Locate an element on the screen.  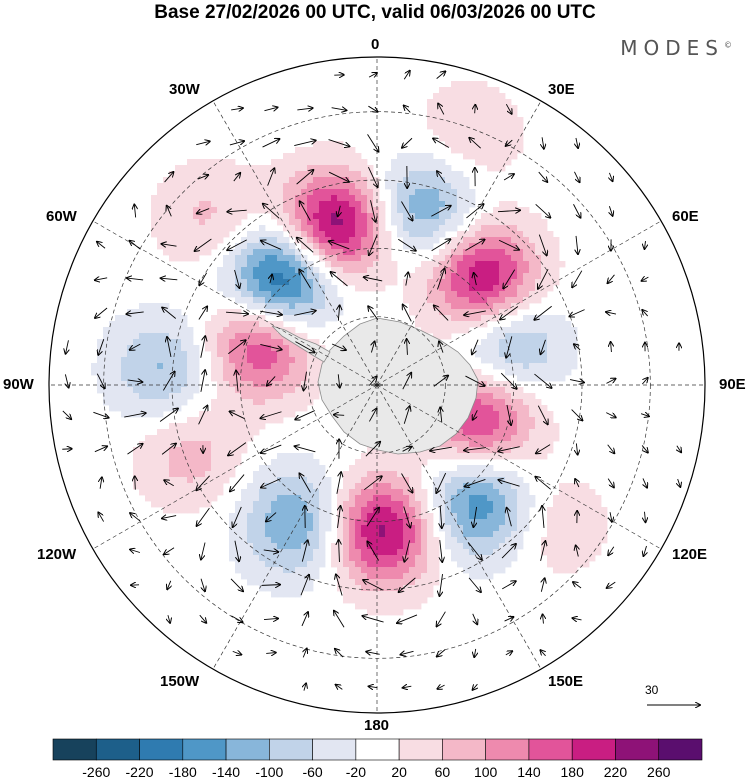
label-150w: 150W is located at coordinates (180, 681).